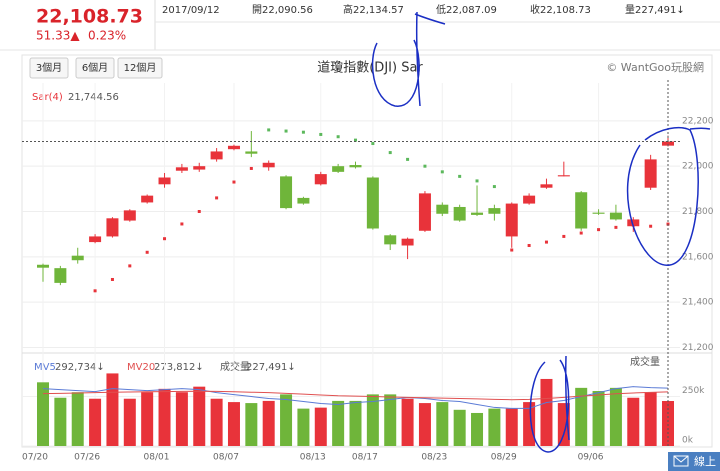 This screenshot has height=471, width=720. I want to click on range-button-label: 3個月, so click(49, 67).